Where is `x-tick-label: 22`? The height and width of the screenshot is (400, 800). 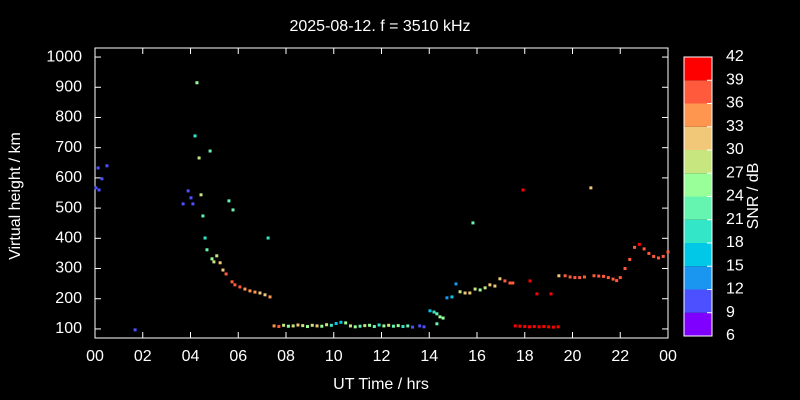
x-tick-label: 22 is located at coordinates (620, 356).